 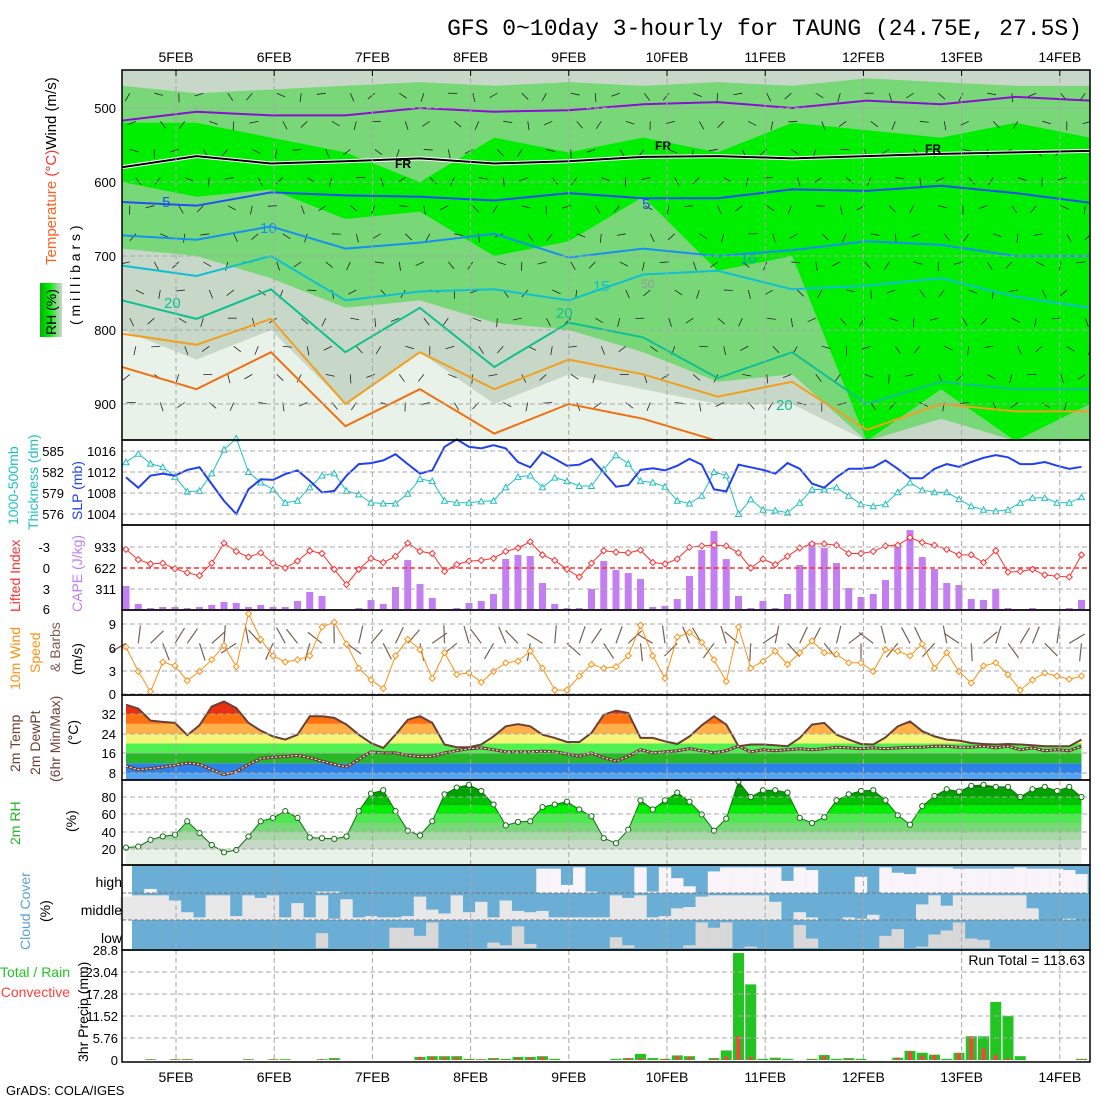 I want to click on precip-tick: 23.04, so click(x=101, y=972).